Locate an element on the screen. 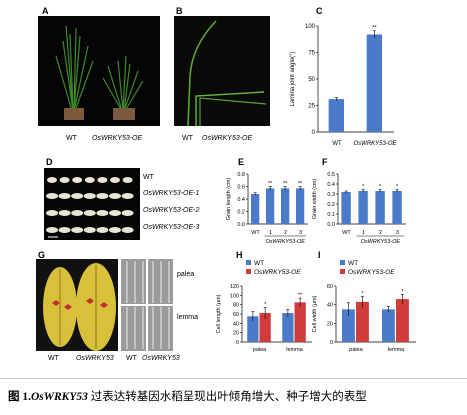 This screenshot has width=467, height=415. chart-h-significance-mark: ** is located at coordinates (300, 296).